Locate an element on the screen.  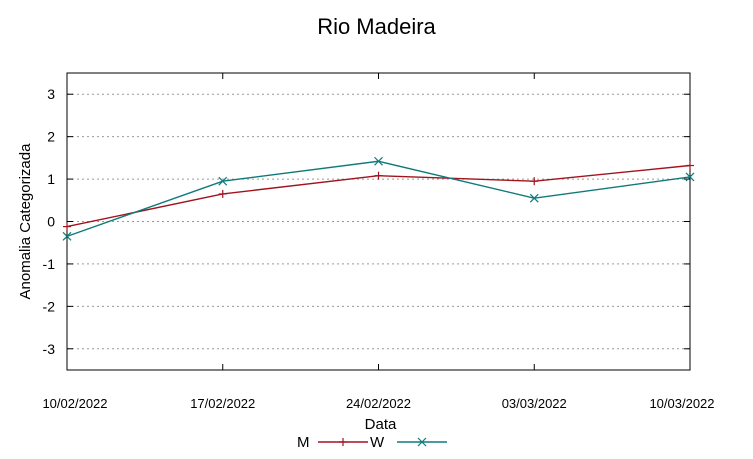
x-tick-label: 10/02/2022 is located at coordinates (74, 403).